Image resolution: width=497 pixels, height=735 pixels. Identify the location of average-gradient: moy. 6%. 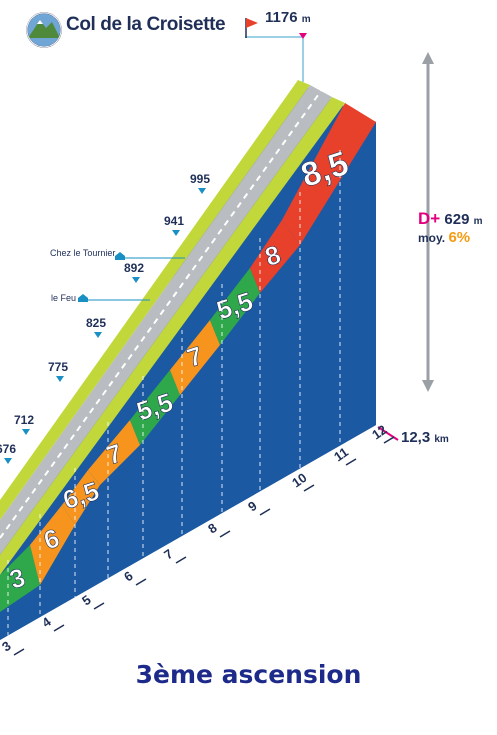
(444, 237).